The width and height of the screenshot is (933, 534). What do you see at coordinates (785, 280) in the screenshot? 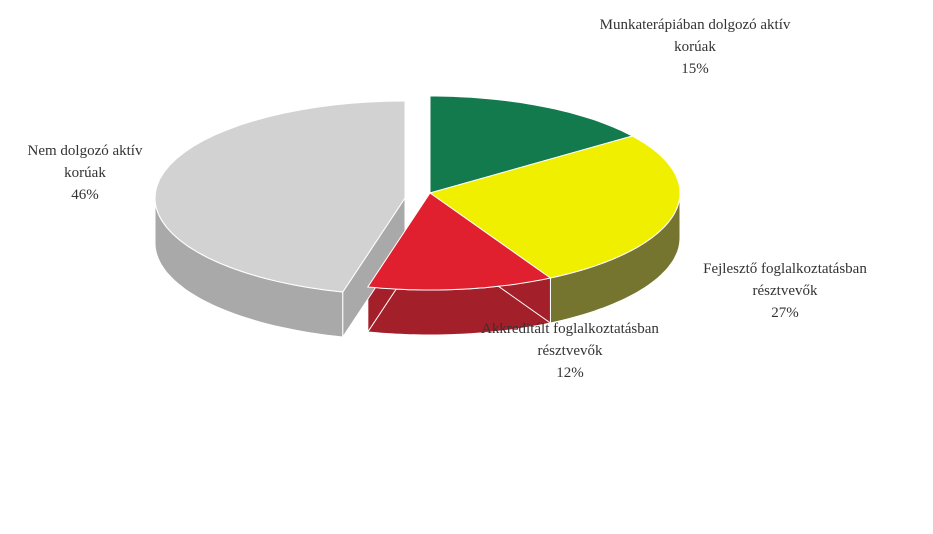
I see `category-name: Fejlesztő foglalkoztatásban résztvevők` at bounding box center [785, 280].